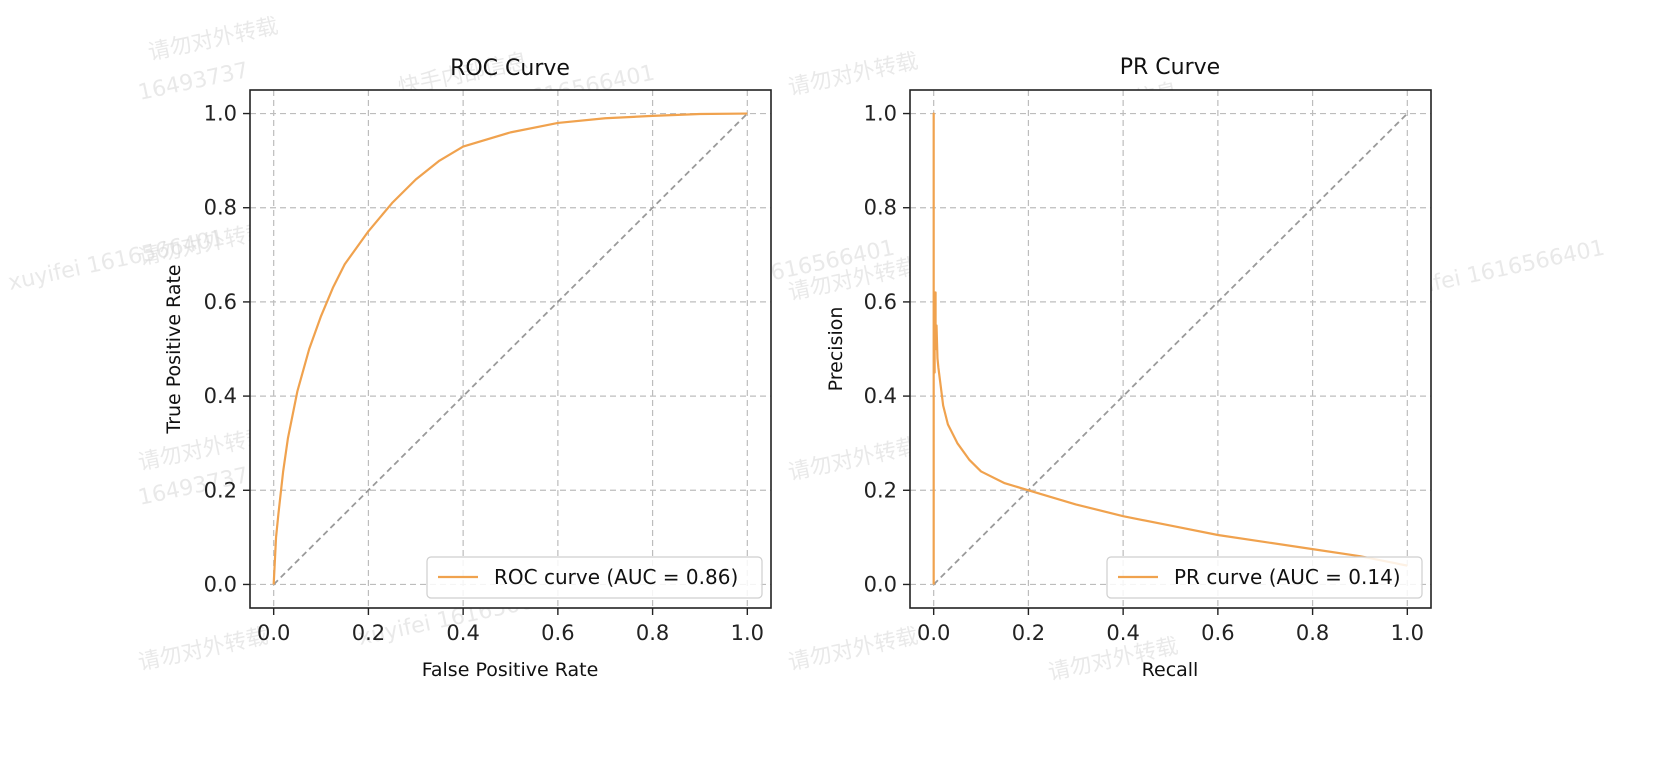  What do you see at coordinates (1287, 577) in the screenshot?
I see `pr-legend-label: PR curve (AUC = 0.14)` at bounding box center [1287, 577].